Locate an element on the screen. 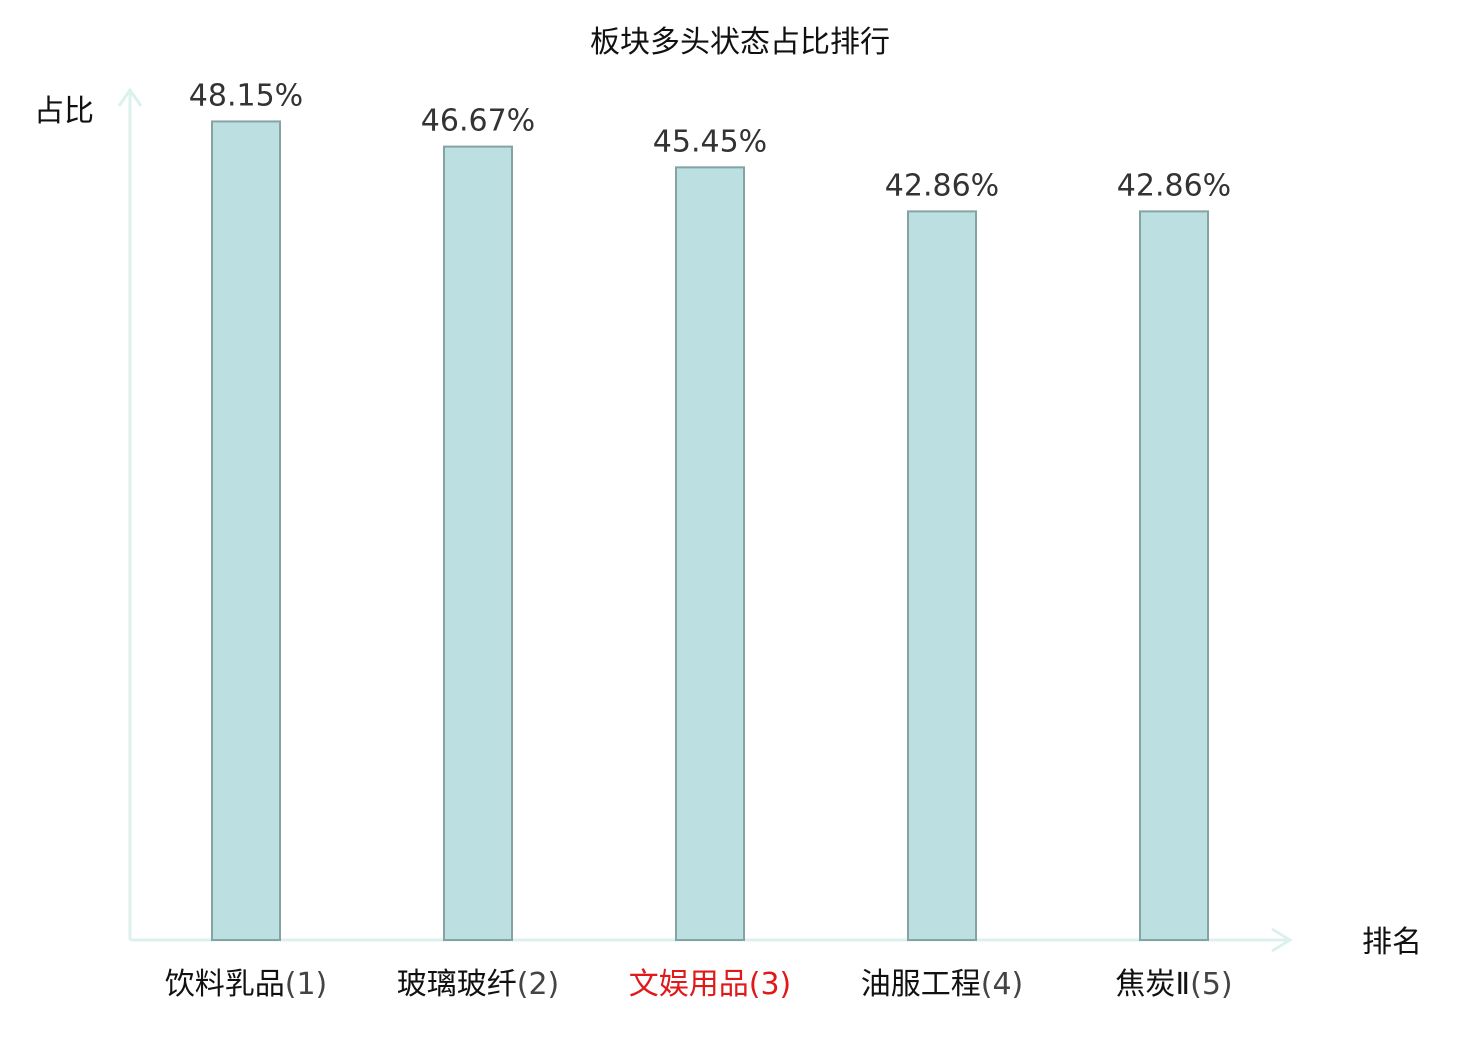 The height and width of the screenshot is (1044, 1480). category-name: 文娱用品 is located at coordinates (689, 984).